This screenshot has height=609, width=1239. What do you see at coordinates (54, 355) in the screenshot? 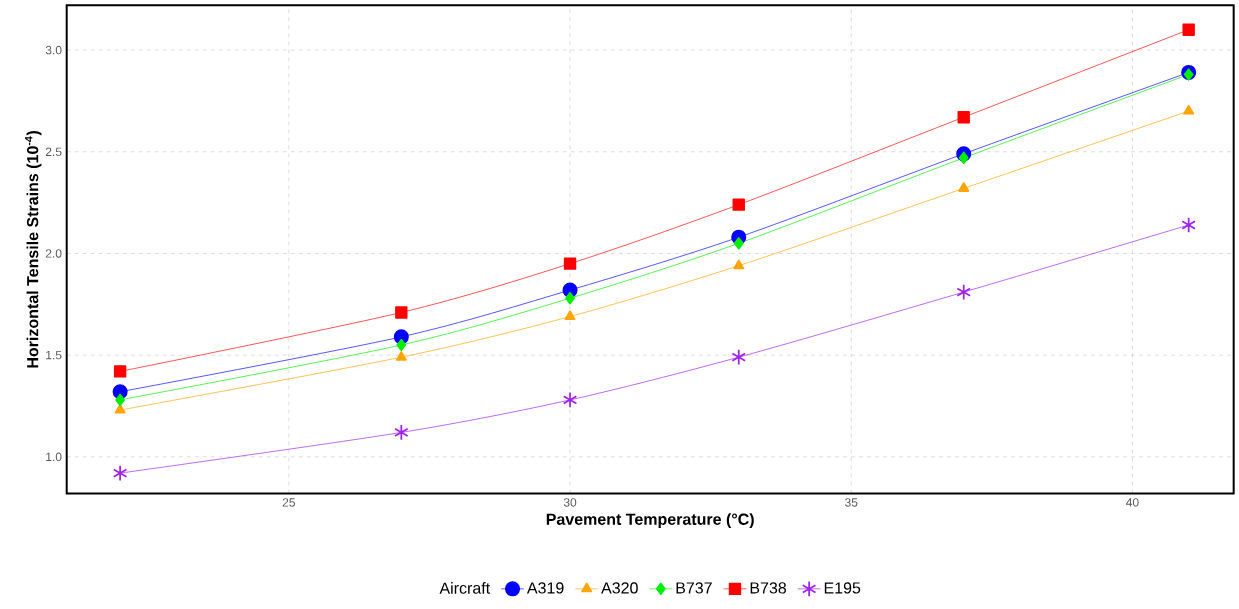
I see `y-tick-label: 1.5` at bounding box center [54, 355].